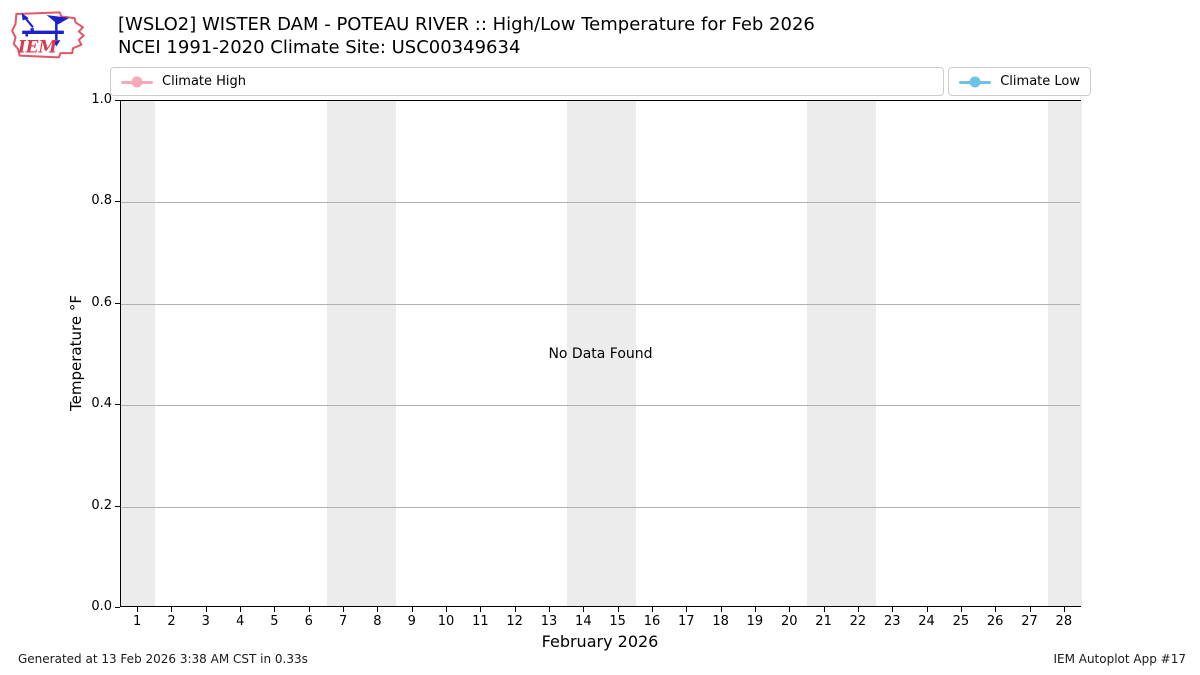  I want to click on x-tick-label: 22, so click(858, 621).